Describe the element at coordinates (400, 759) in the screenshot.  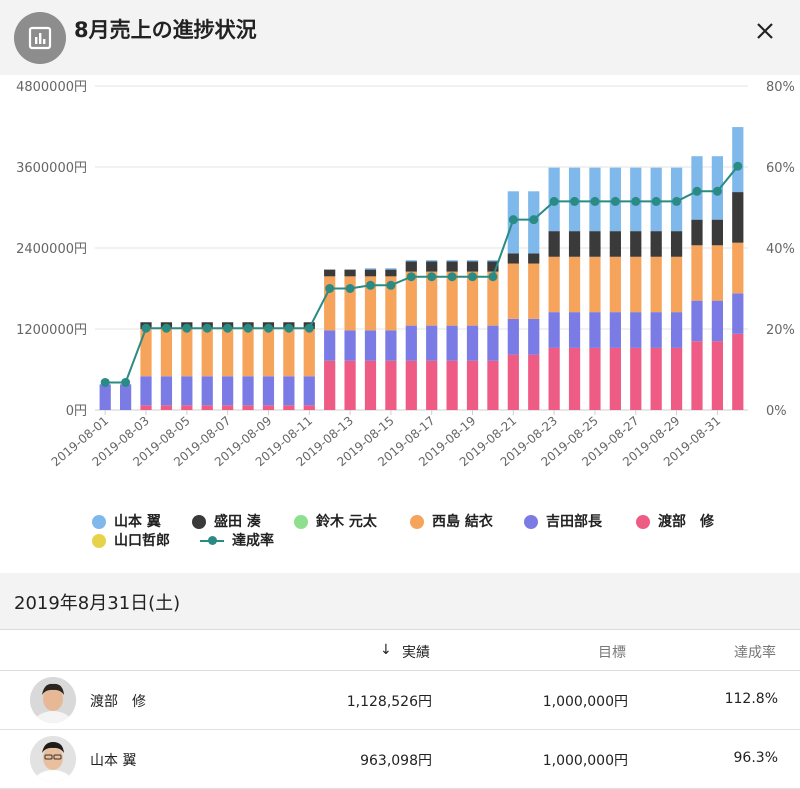
I see `table-row: 山本 翼 963,098円 1,000,000円 96.3%` at that location.